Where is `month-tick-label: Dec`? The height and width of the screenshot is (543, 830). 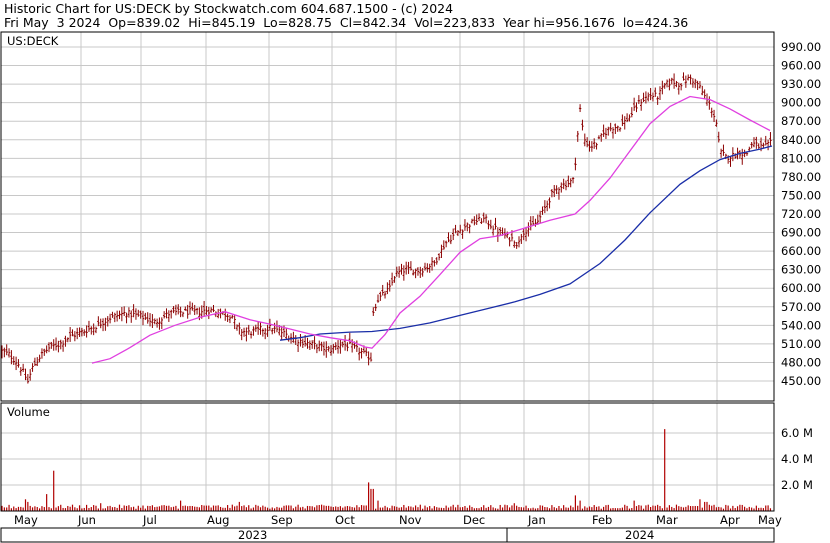
month-tick-label: Dec is located at coordinates (474, 520).